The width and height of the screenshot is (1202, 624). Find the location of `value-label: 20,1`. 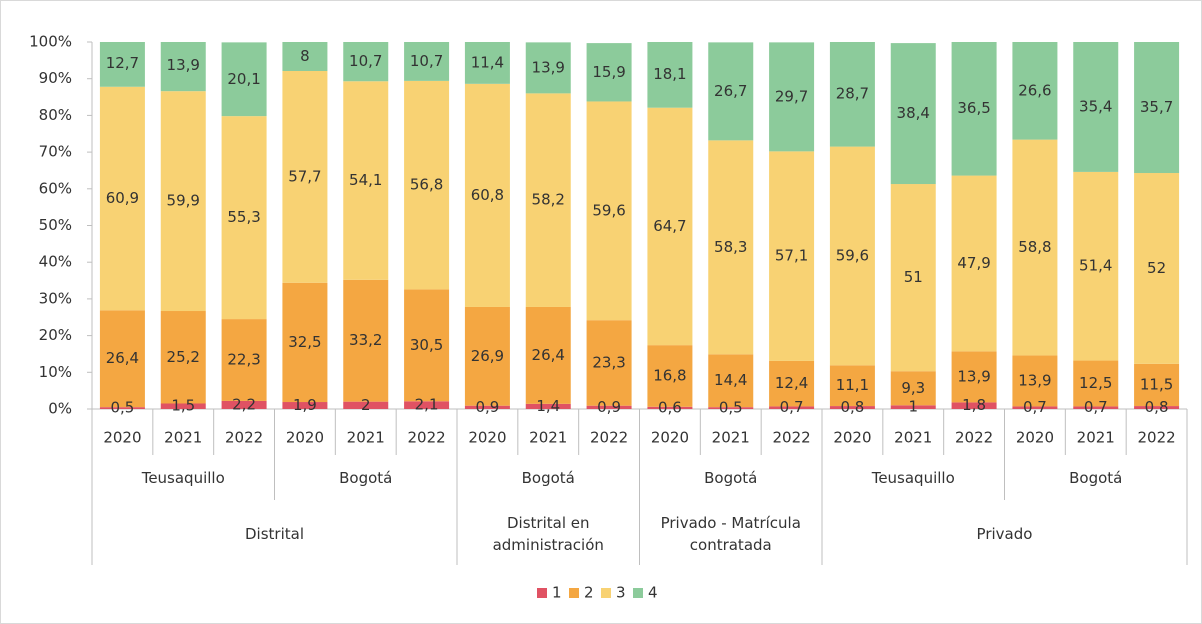

value-label: 20,1 is located at coordinates (243, 79).